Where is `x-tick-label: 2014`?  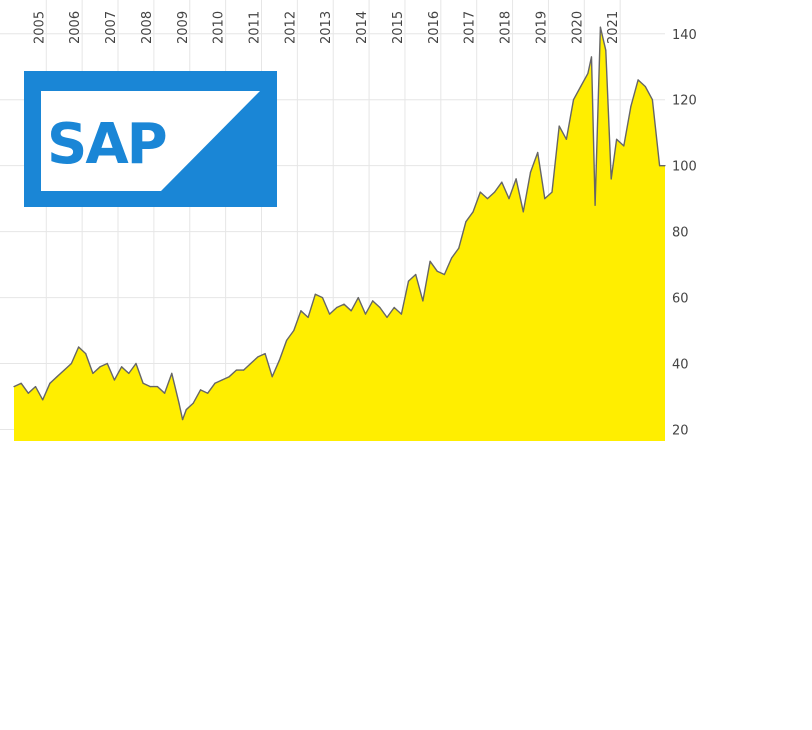
x-tick-label: 2014 is located at coordinates (362, 27).